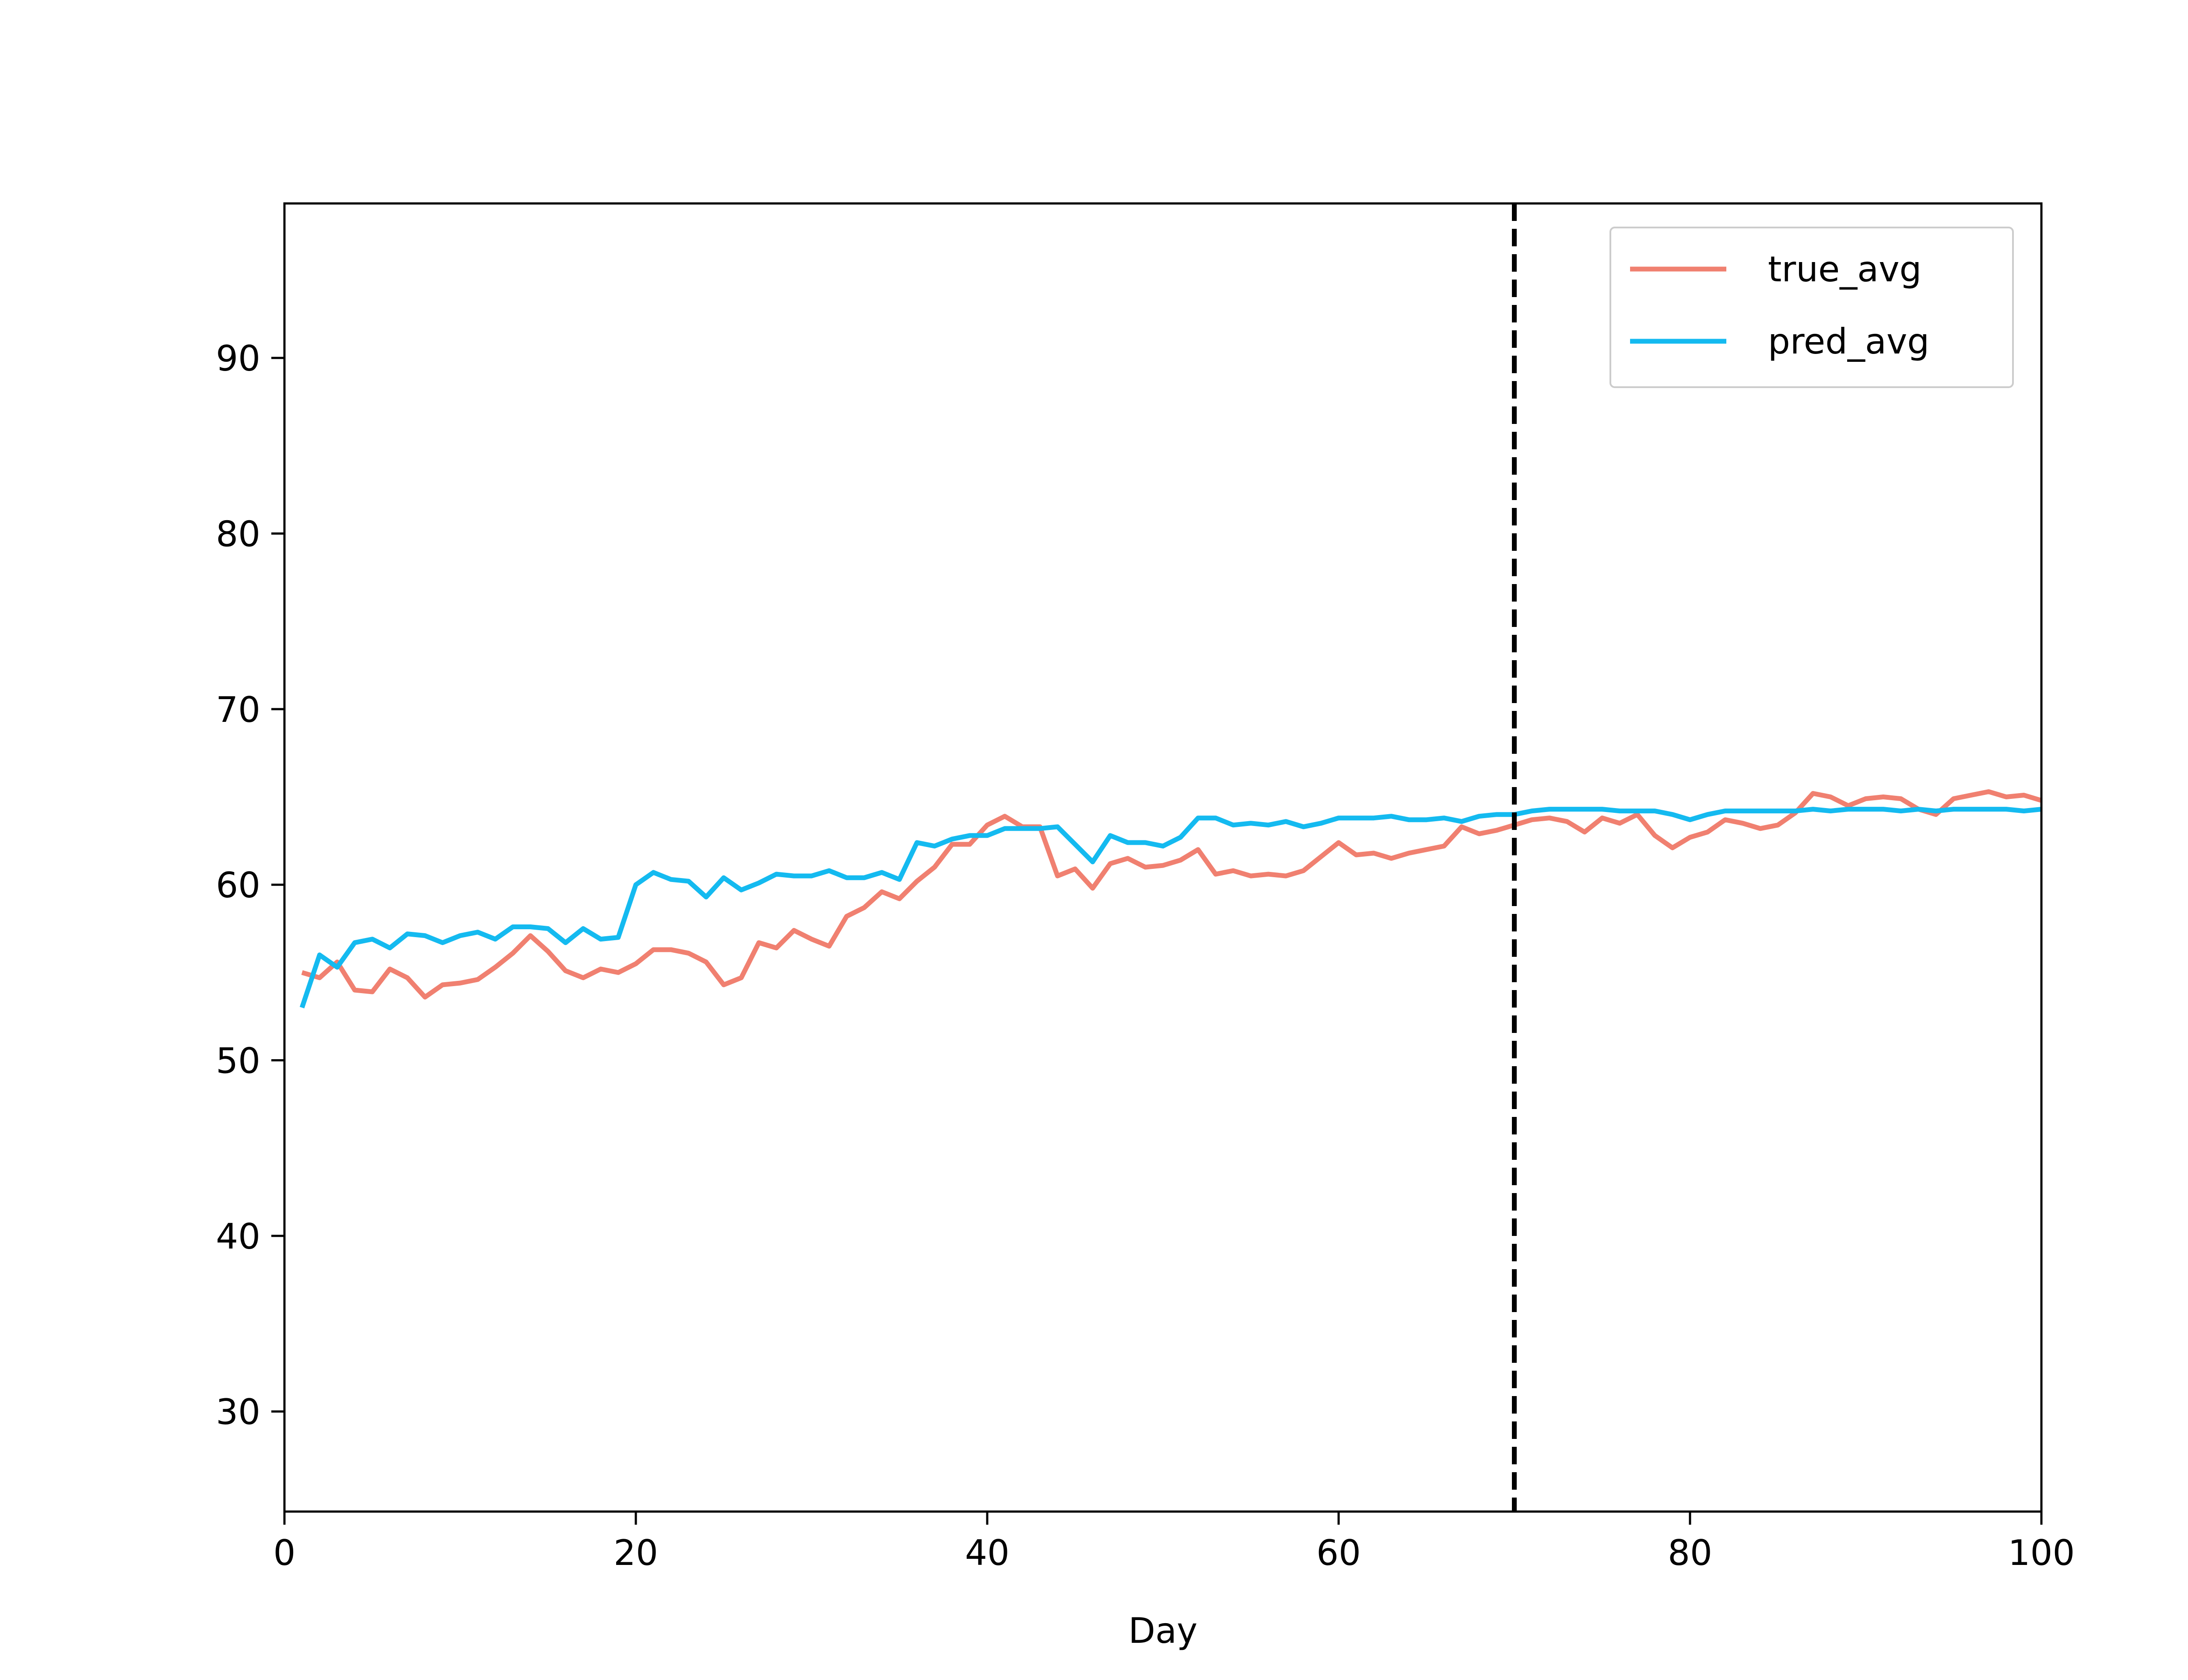 This screenshot has width=2188, height=1680. I want to click on y-tick-label: 50, so click(238, 1061).